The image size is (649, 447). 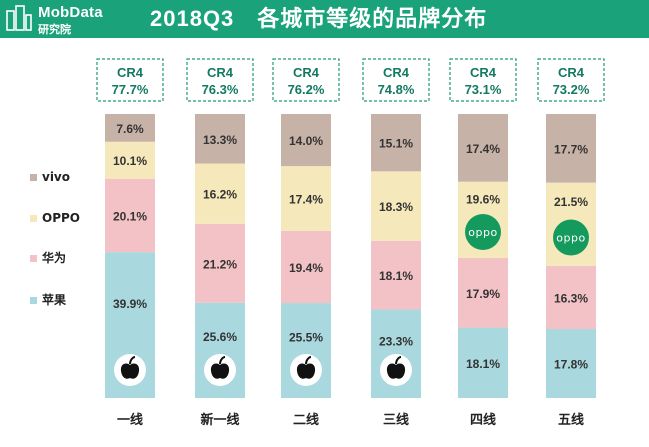 I want to click on bar-value-label: 16.2%, so click(x=220, y=195).